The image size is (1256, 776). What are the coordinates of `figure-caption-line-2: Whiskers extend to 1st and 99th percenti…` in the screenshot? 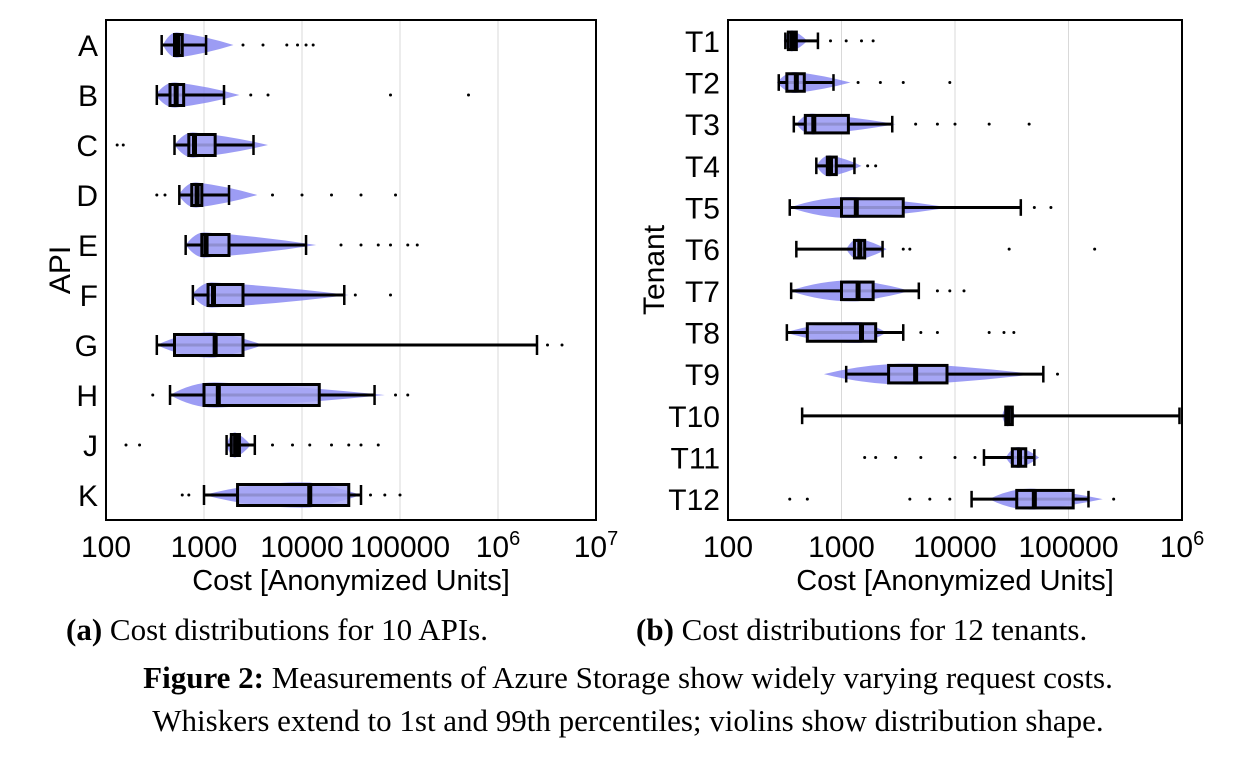 It's located at (628, 720).